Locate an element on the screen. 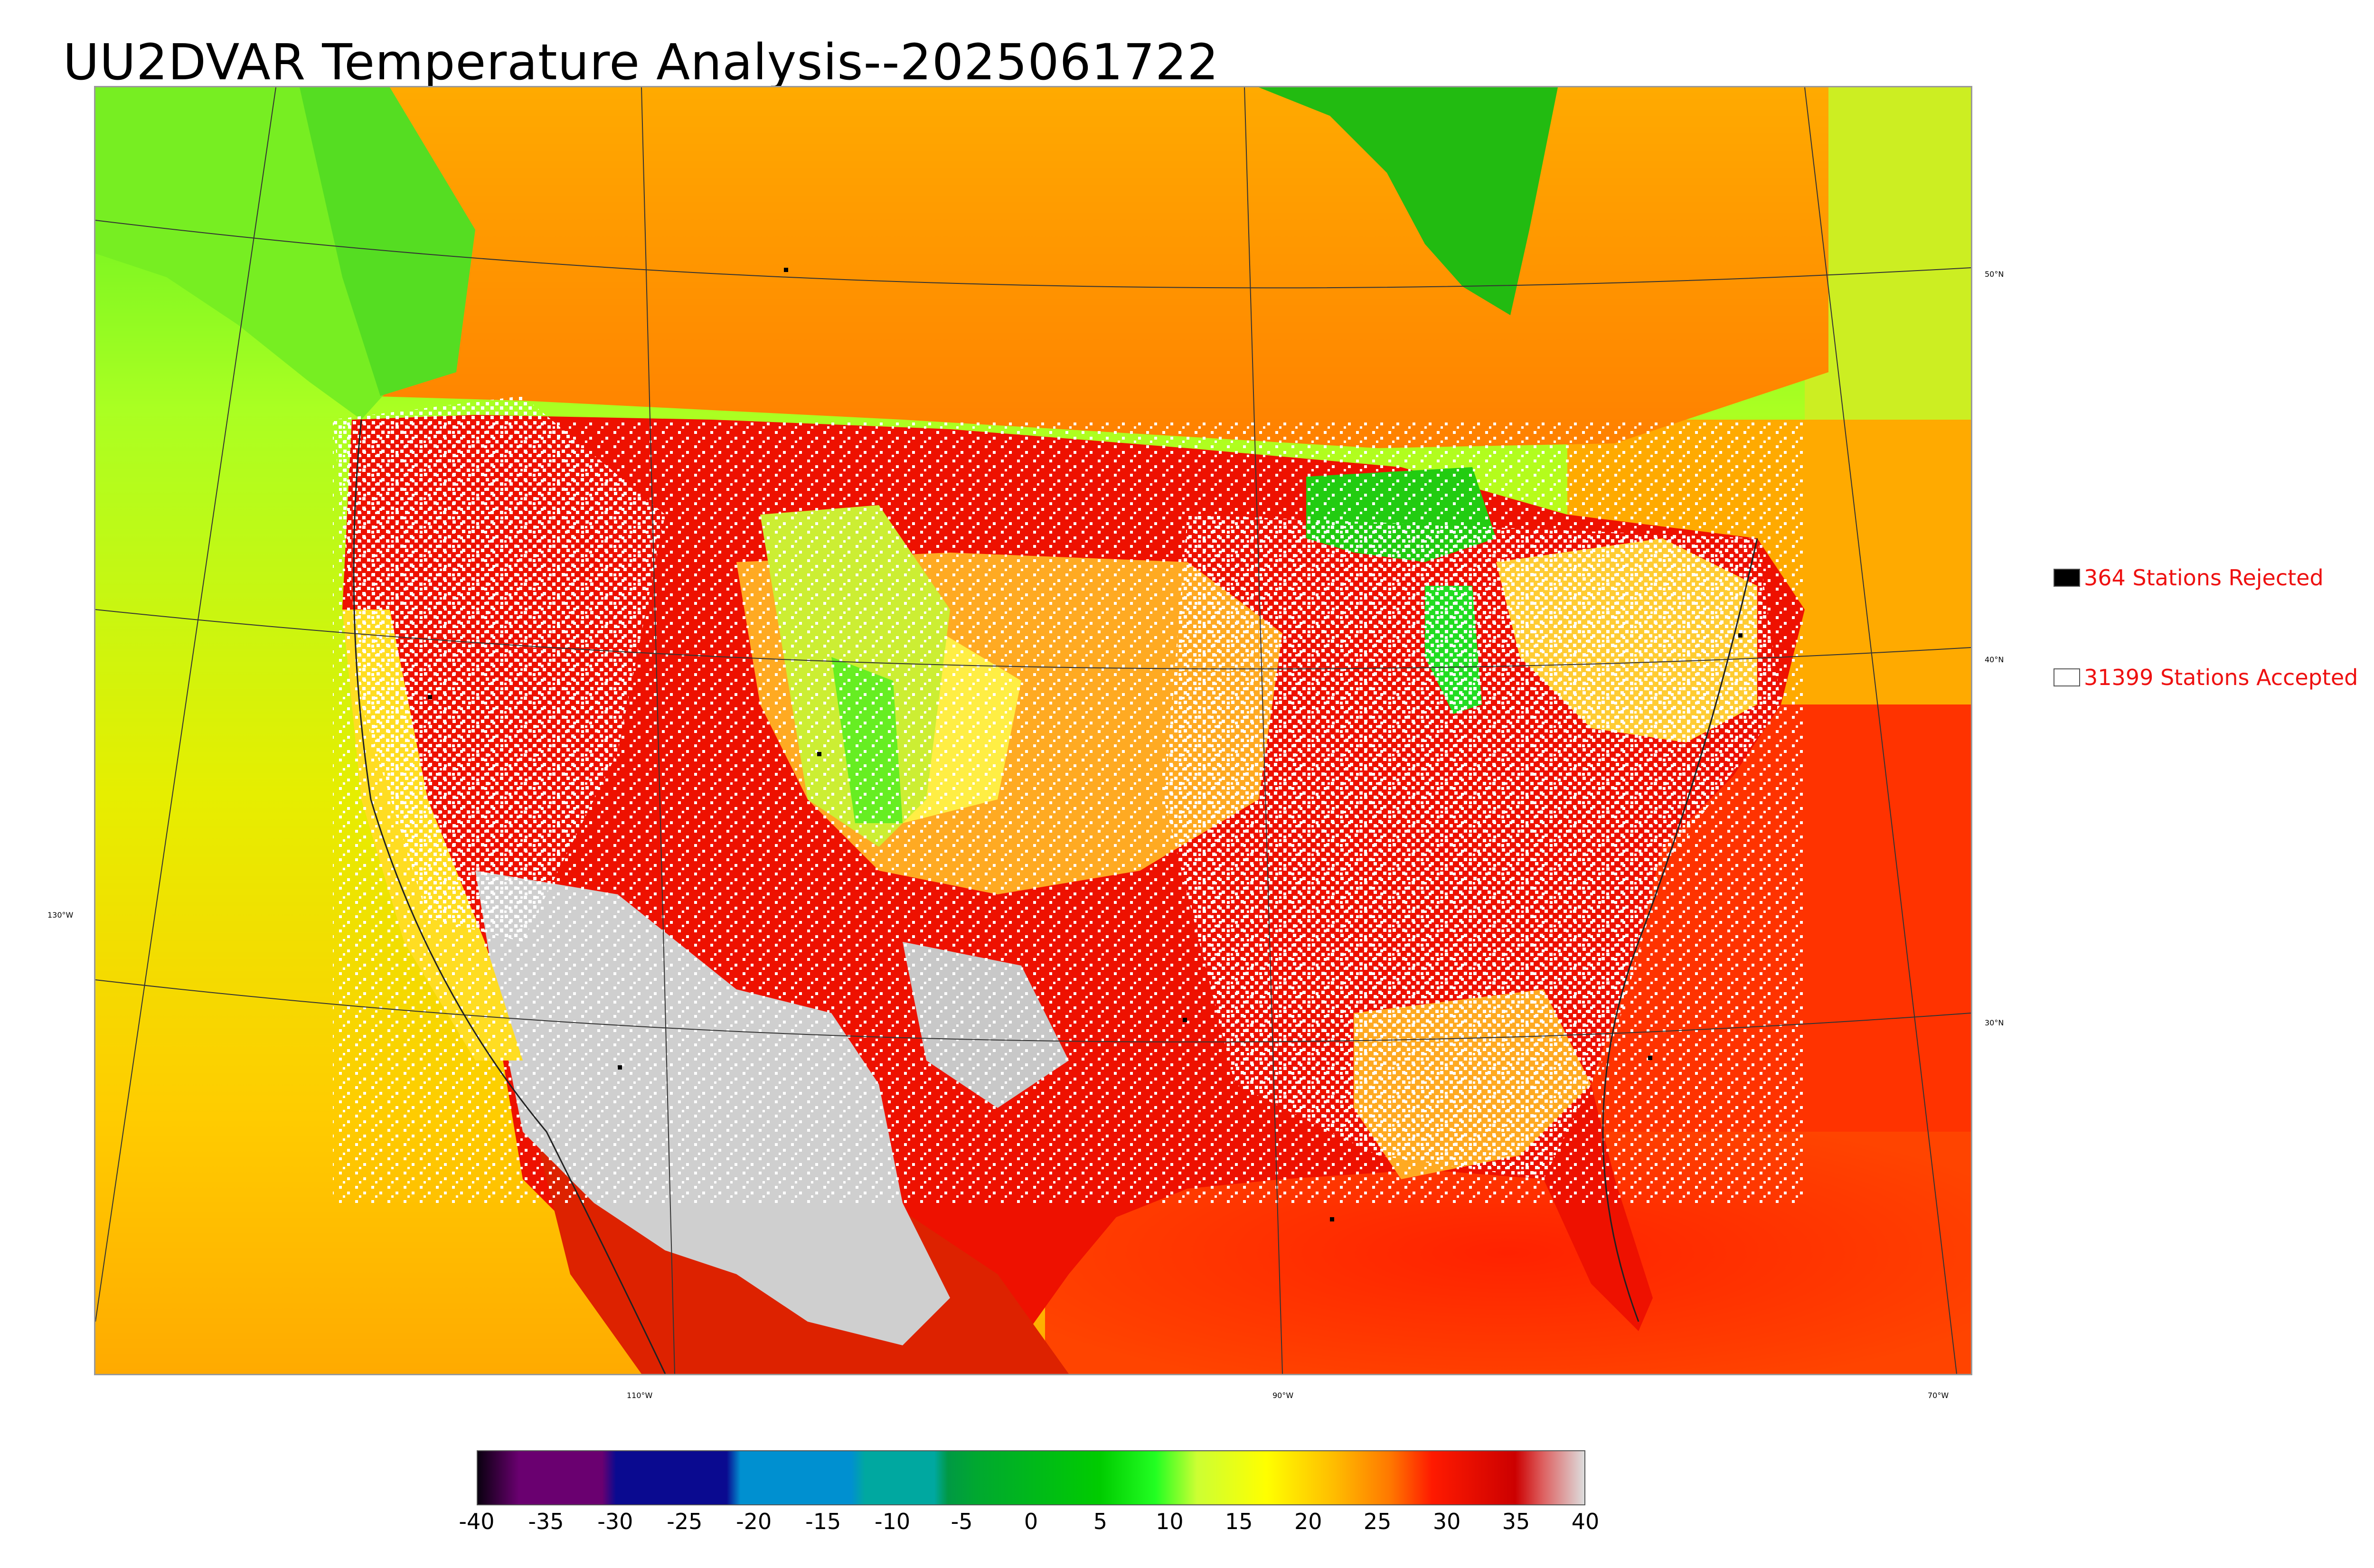  colorbar-tick-label: 15 is located at coordinates (1239, 1521).